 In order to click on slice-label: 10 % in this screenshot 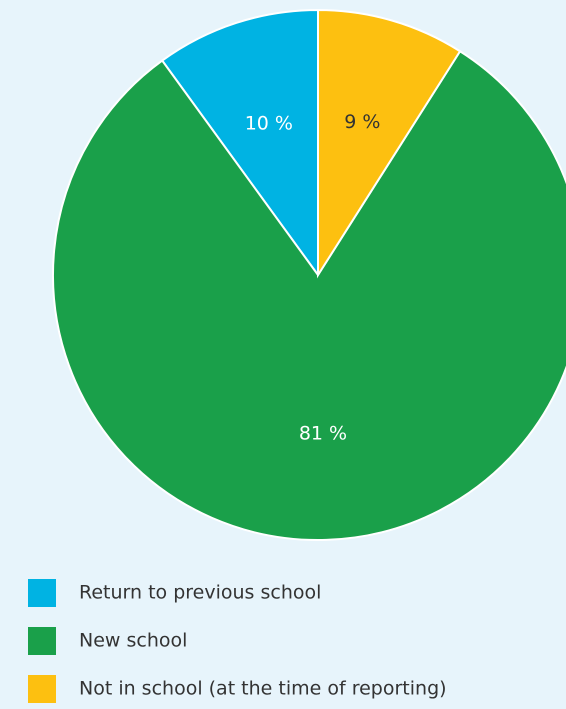, I will do `click(269, 123)`.